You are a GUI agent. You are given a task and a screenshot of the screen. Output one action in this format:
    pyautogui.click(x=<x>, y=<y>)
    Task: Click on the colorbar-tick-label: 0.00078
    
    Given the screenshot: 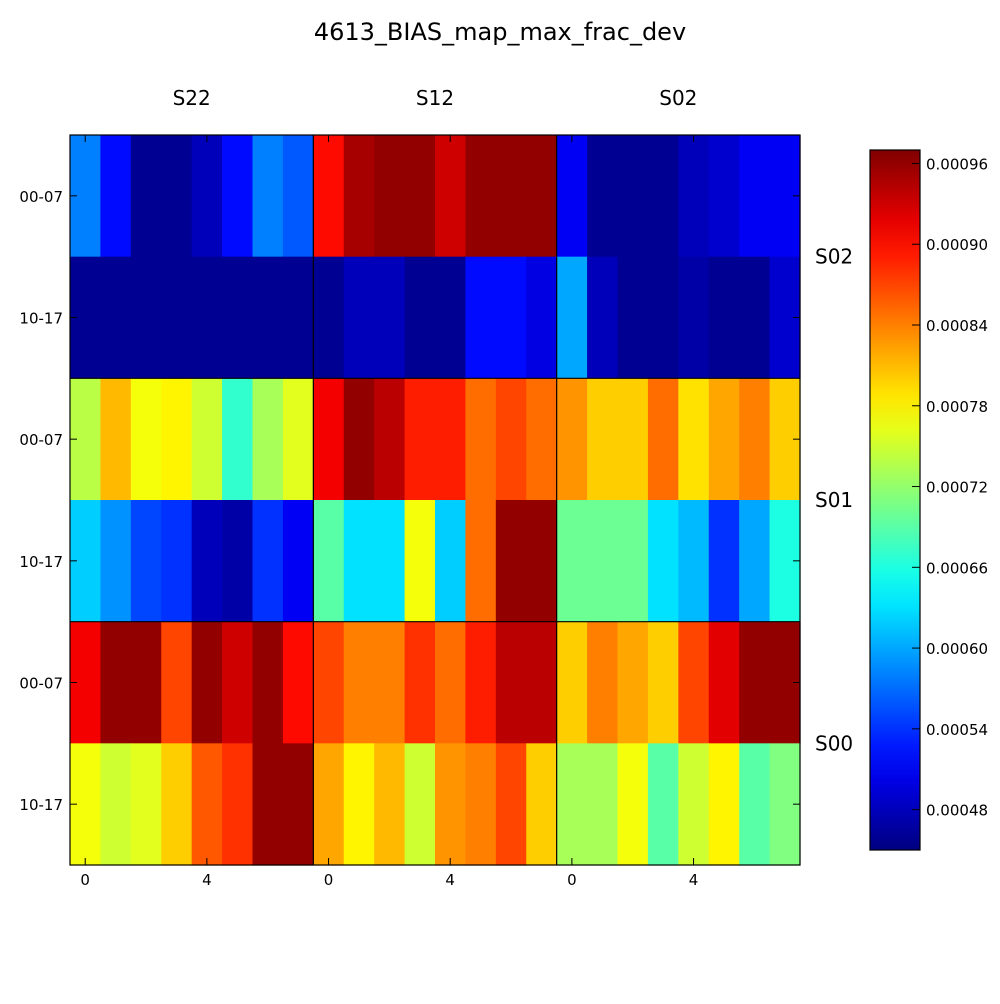 What is the action you would take?
    pyautogui.click(x=957, y=407)
    